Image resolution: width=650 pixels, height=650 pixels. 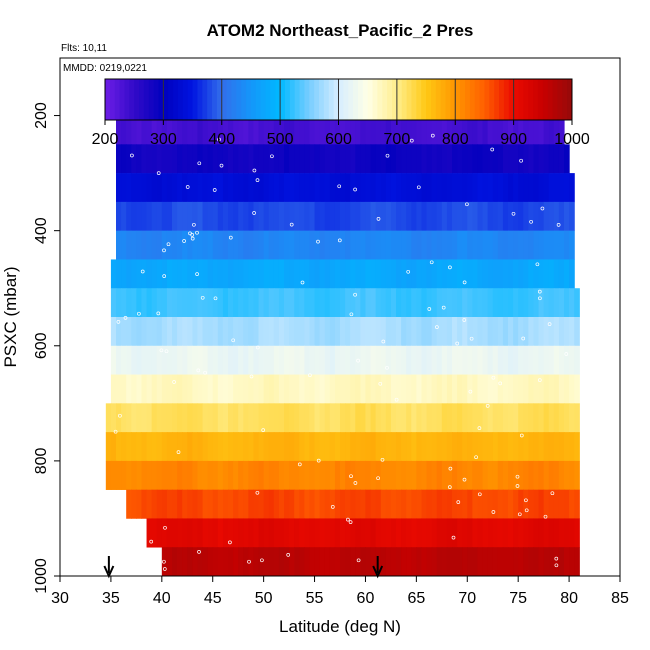 I want to click on colorbar-tick-label: 600, so click(x=338, y=139).